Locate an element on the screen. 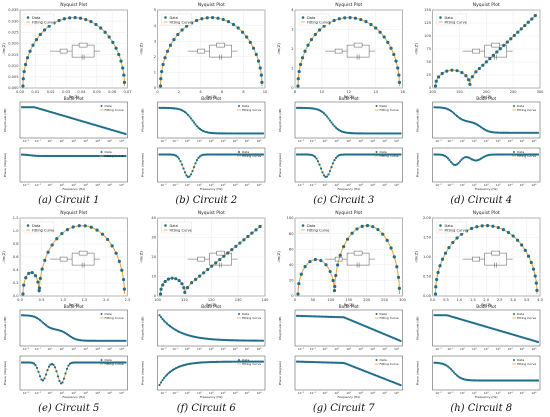 The width and height of the screenshot is (550, 417). bode-mag-freq-tick-label: 10¹ is located at coordinates (336, 141).